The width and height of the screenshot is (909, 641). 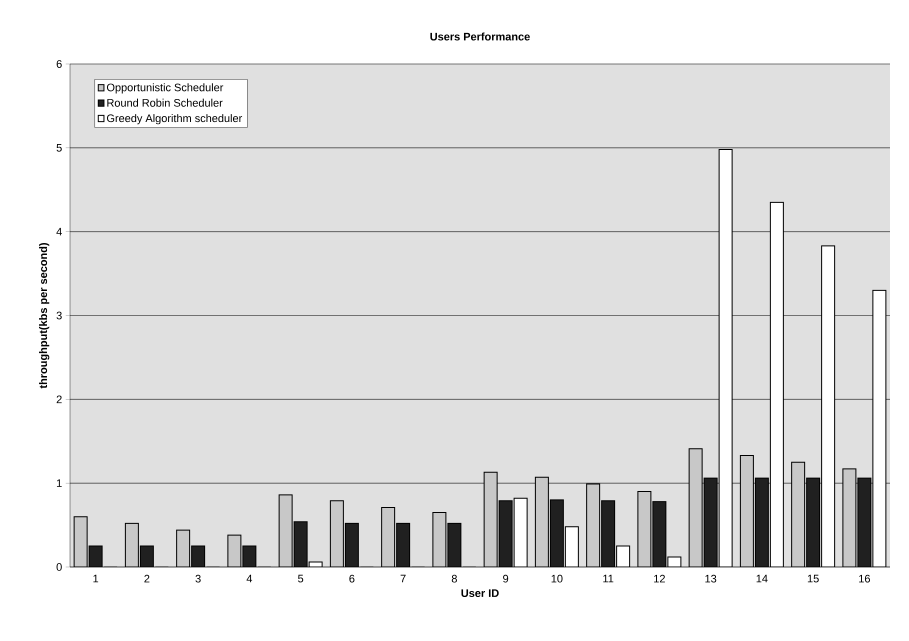 What do you see at coordinates (59, 148) in the screenshot?
I see `y-tick-label: 5` at bounding box center [59, 148].